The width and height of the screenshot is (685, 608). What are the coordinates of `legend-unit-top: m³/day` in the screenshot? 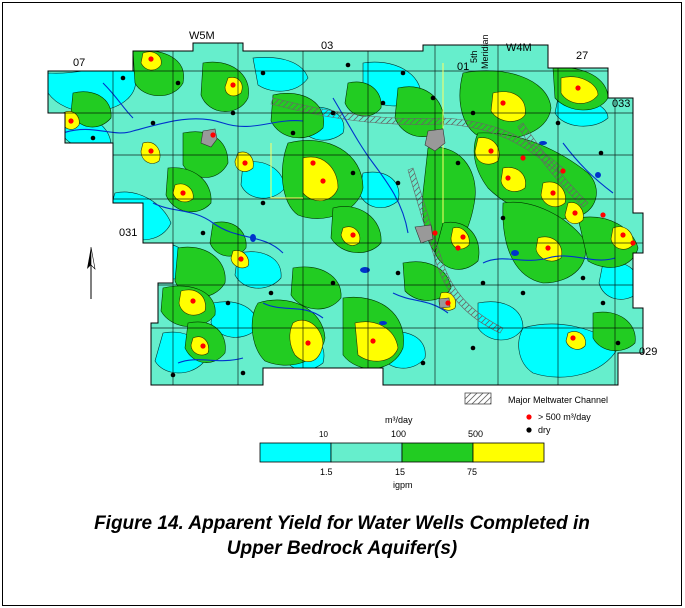 It's located at (399, 420).